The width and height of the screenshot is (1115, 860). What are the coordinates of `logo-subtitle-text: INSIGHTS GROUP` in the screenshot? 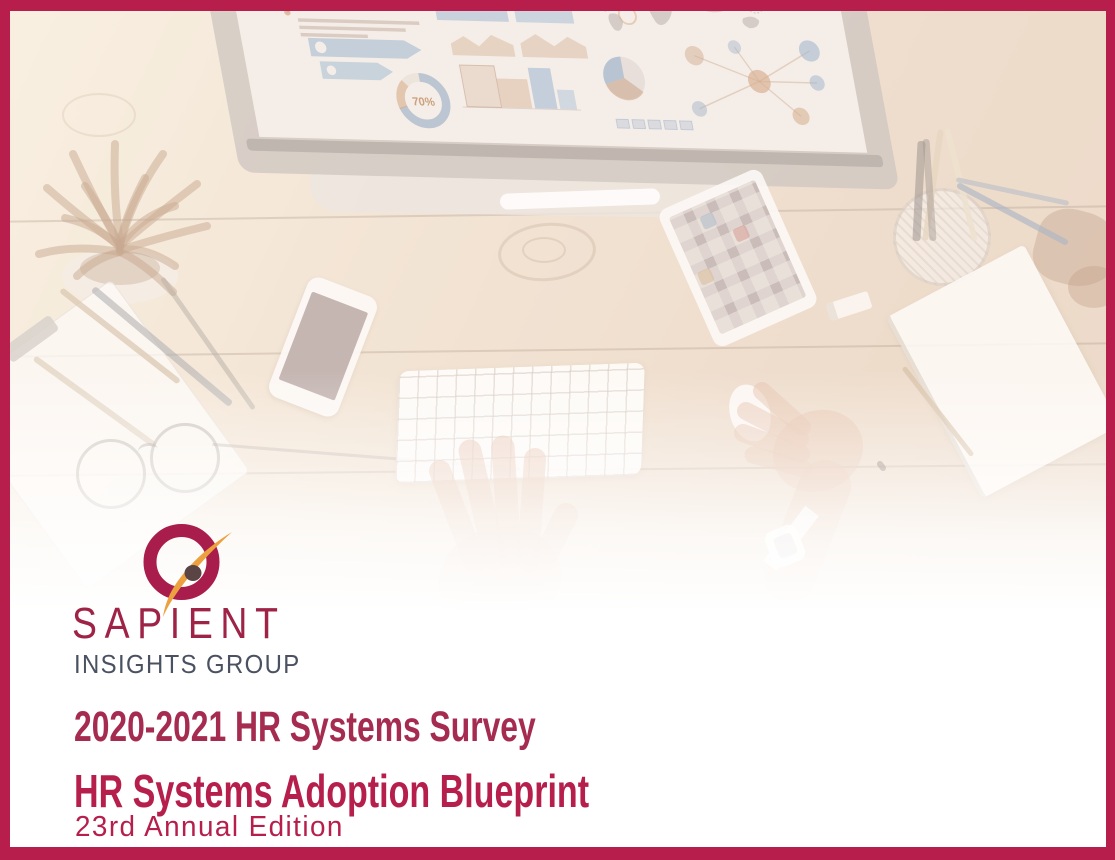 It's located at (187, 664).